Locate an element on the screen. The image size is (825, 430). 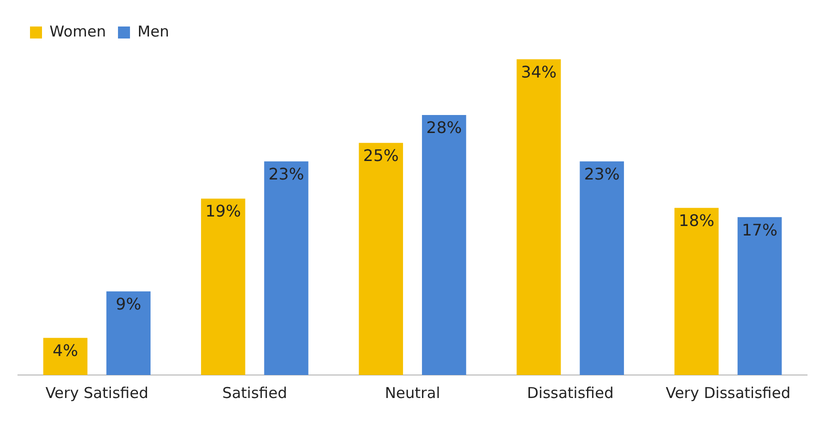
data-label: 4% is located at coordinates (65, 350).